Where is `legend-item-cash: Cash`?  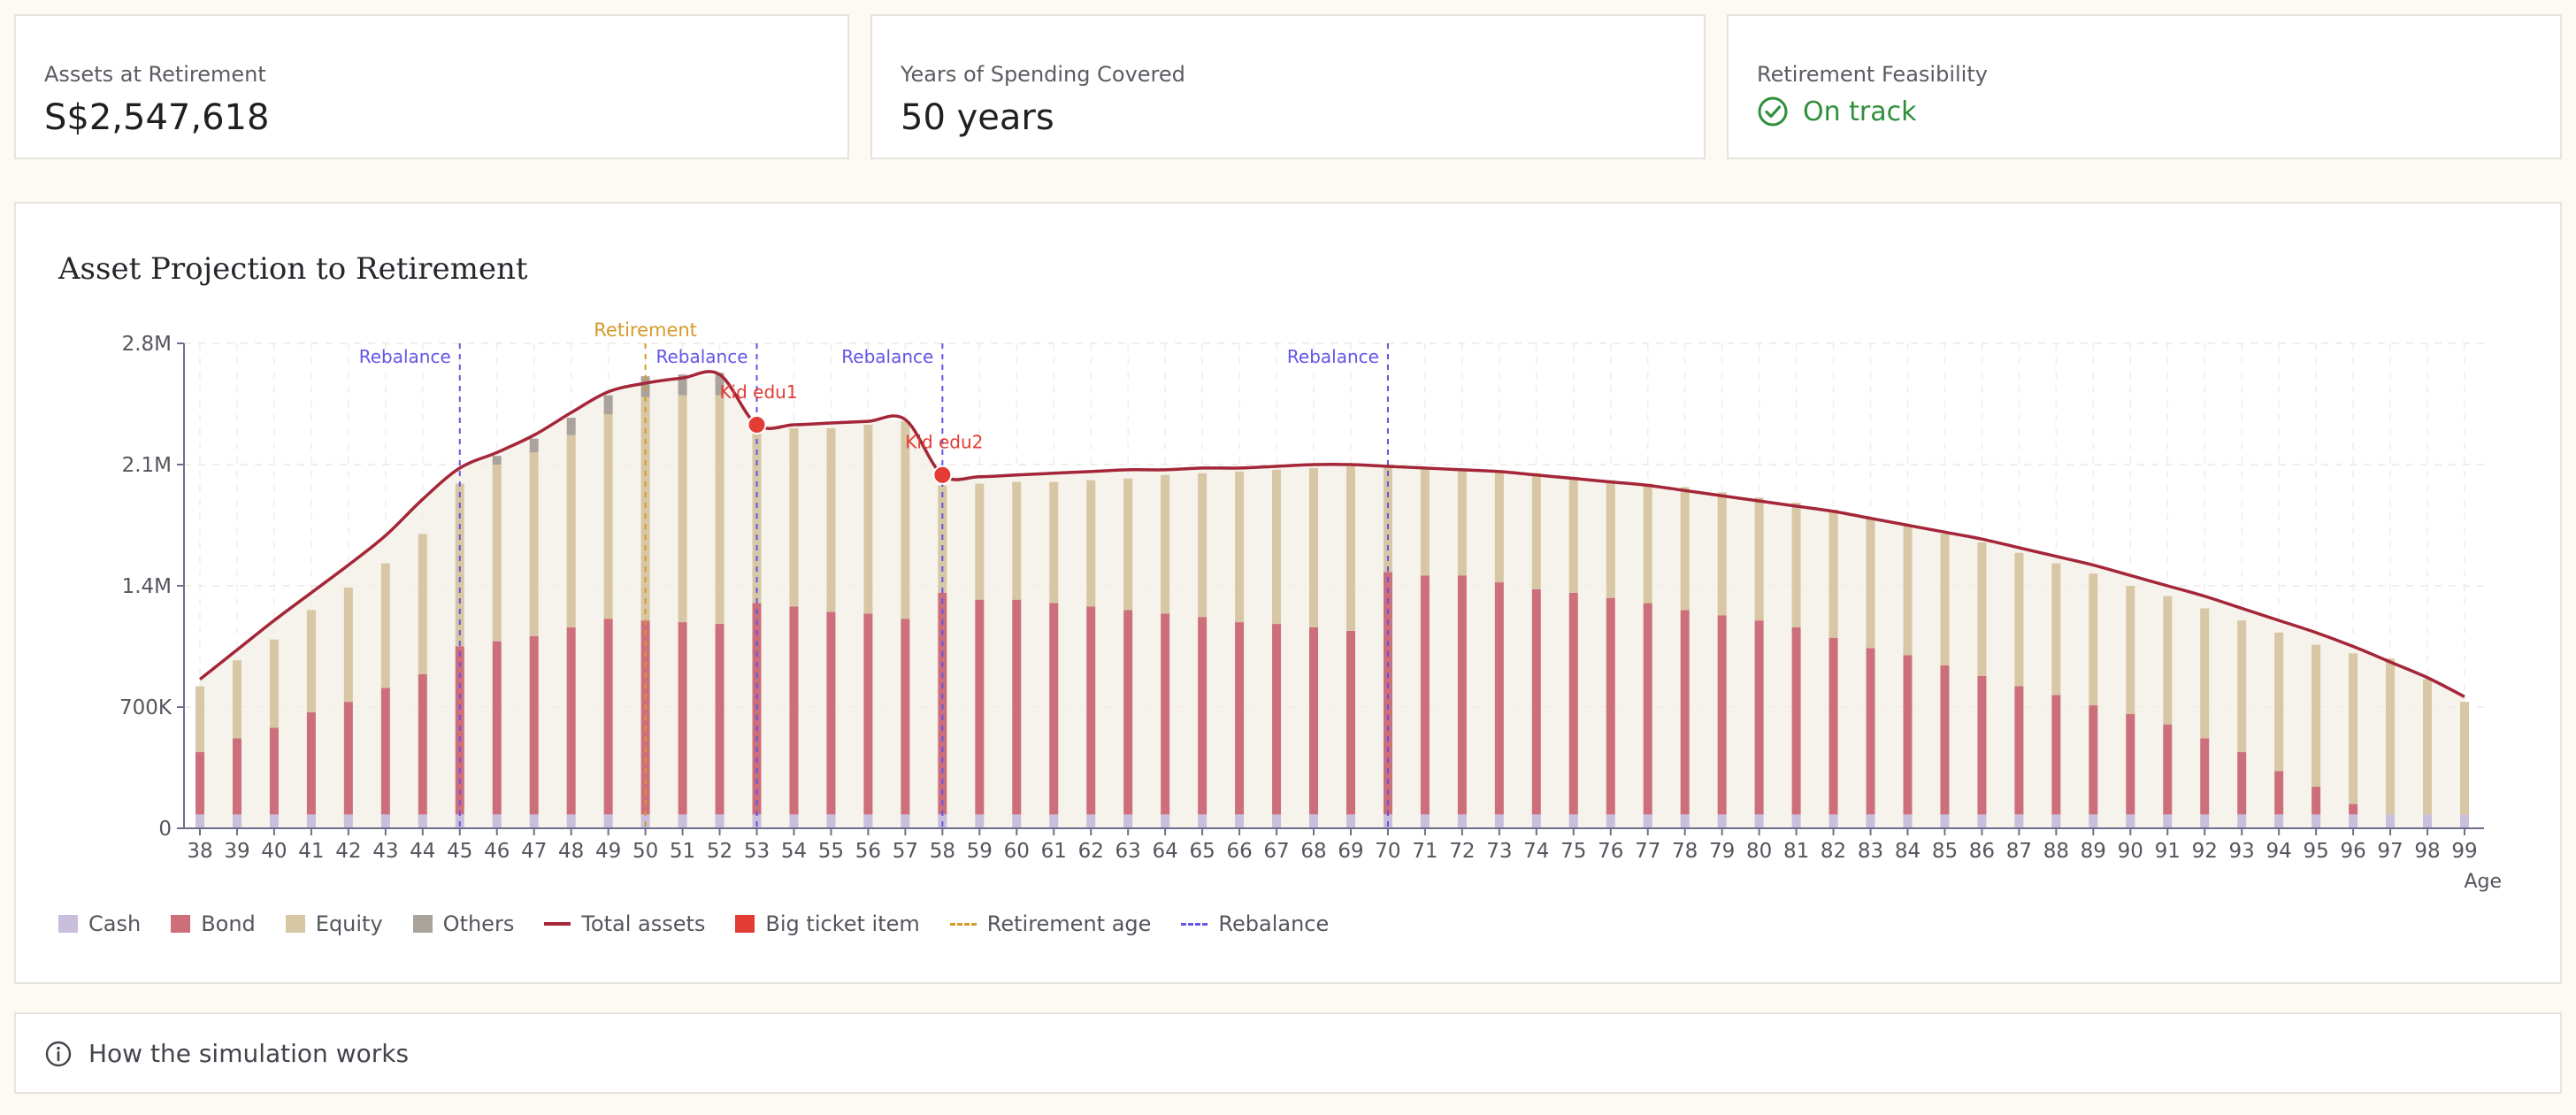
legend-item-cash: Cash is located at coordinates (99, 923).